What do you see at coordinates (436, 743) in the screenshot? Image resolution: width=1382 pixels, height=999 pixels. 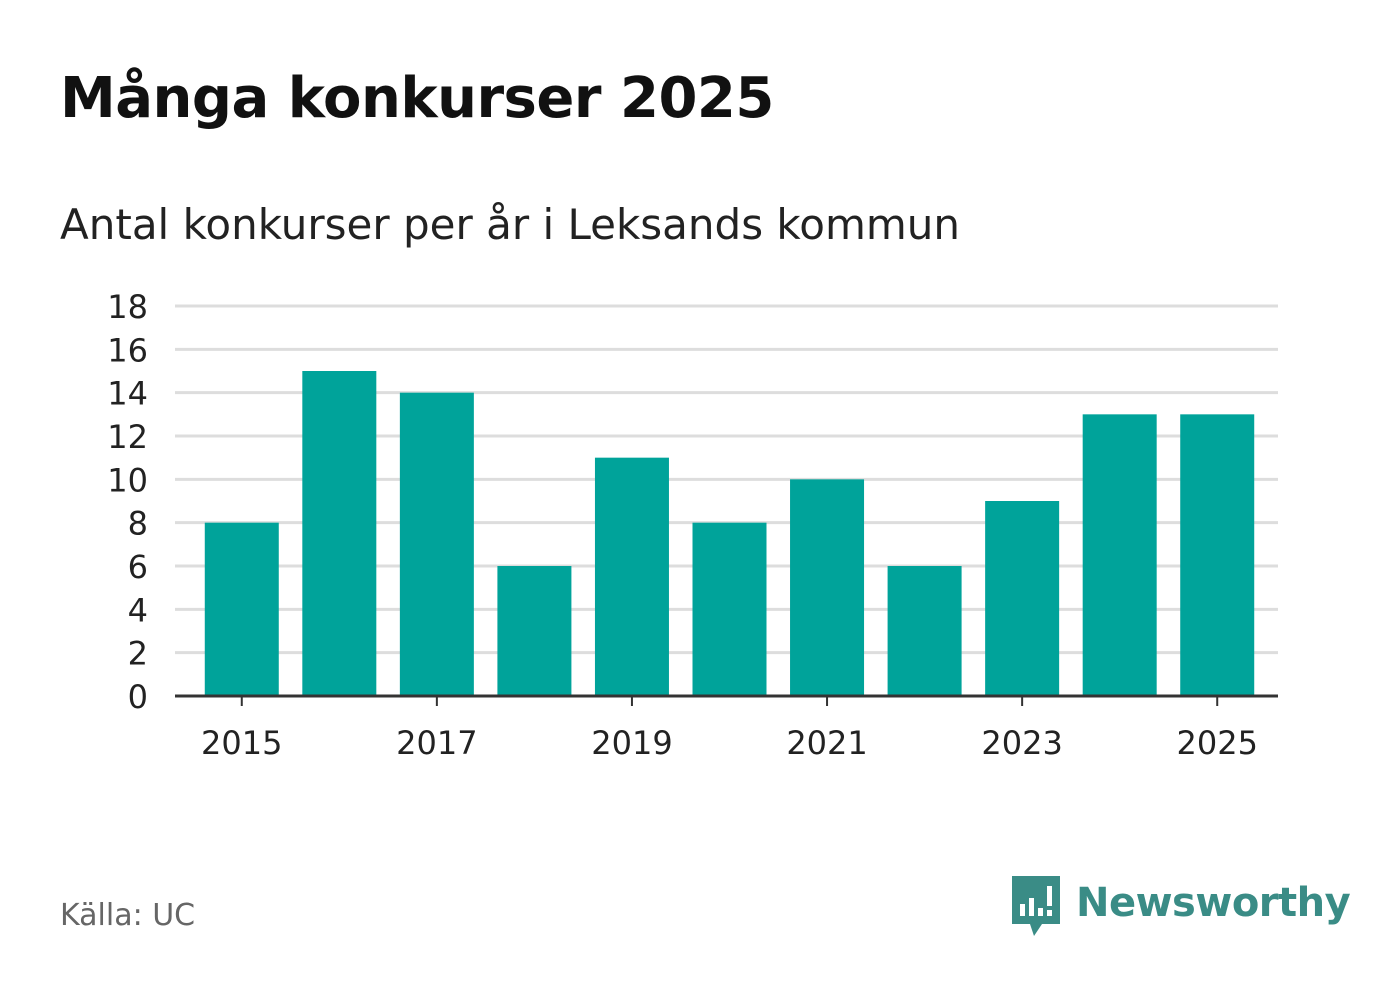 I see `x-tick-label: 2017` at bounding box center [436, 743].